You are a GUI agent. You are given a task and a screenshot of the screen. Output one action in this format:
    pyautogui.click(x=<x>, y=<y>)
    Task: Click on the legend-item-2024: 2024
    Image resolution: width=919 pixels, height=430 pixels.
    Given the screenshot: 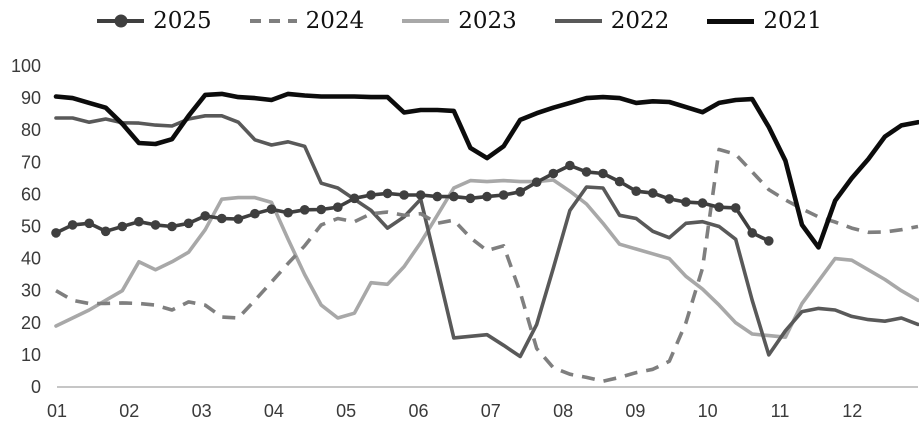 What is the action you would take?
    pyautogui.click(x=307, y=20)
    